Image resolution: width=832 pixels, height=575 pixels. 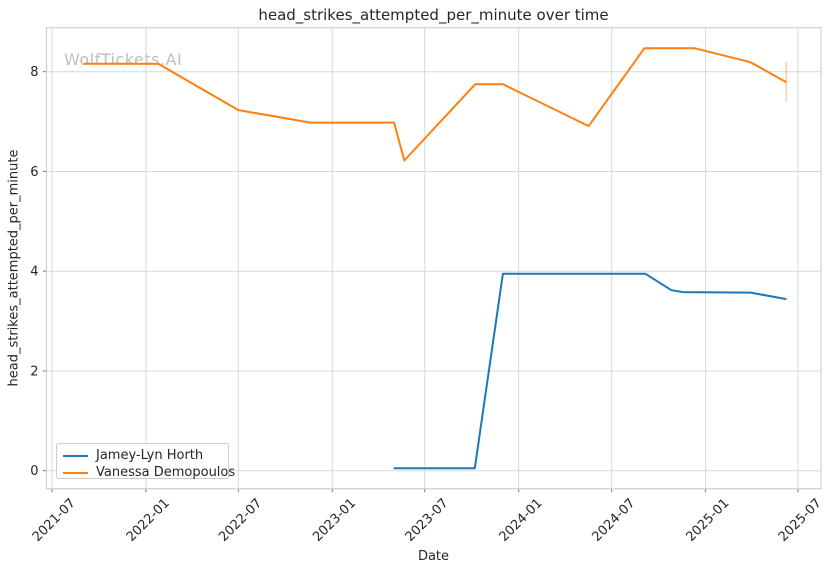 I want to click on x-tick-label: 2024-01, so click(x=521, y=520).